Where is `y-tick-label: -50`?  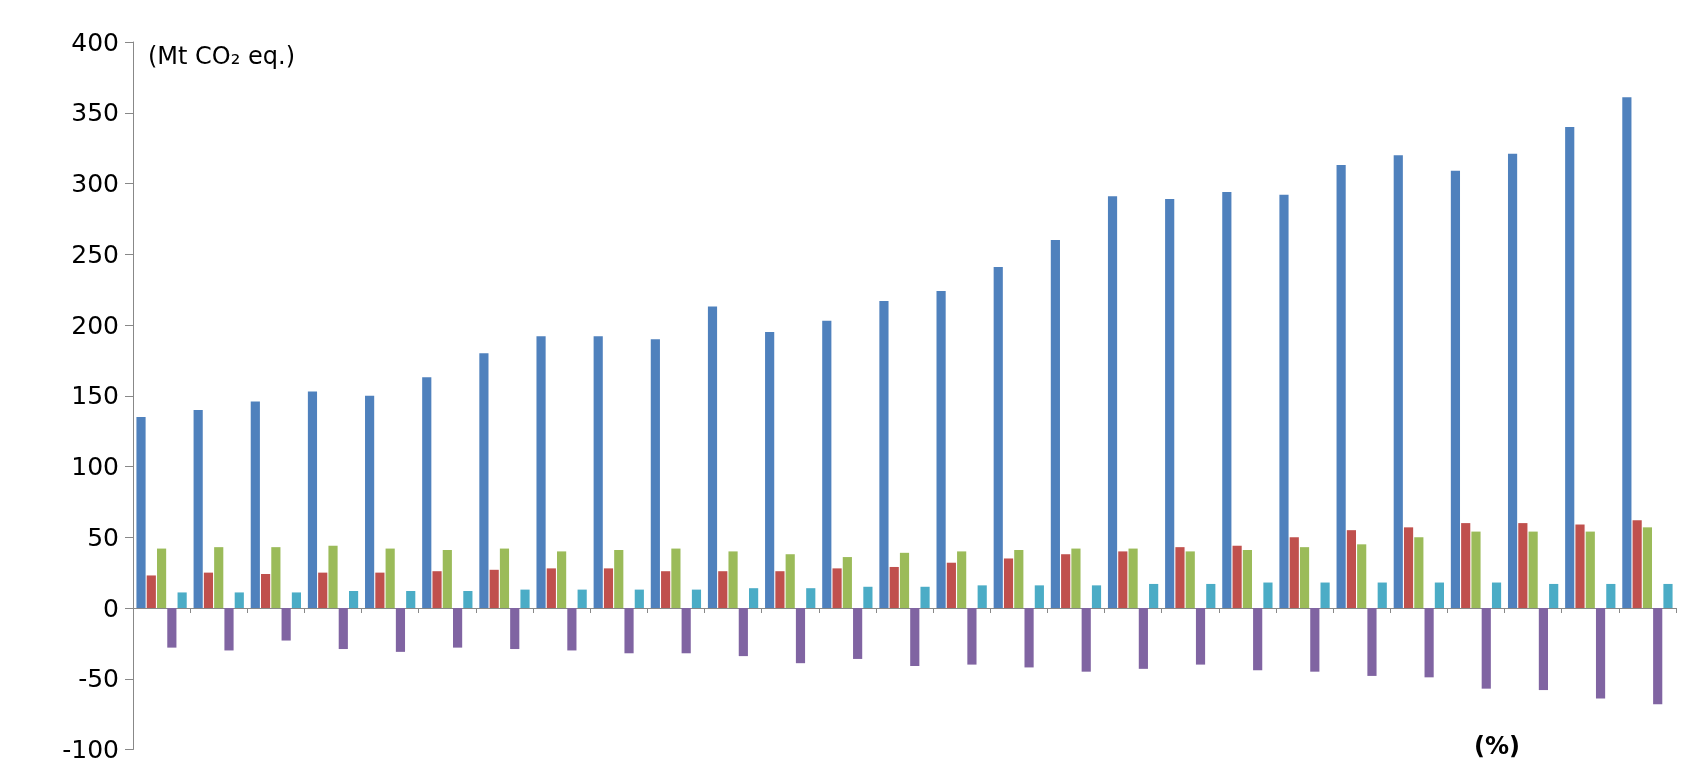
y-tick-label: -50 is located at coordinates (98, 679).